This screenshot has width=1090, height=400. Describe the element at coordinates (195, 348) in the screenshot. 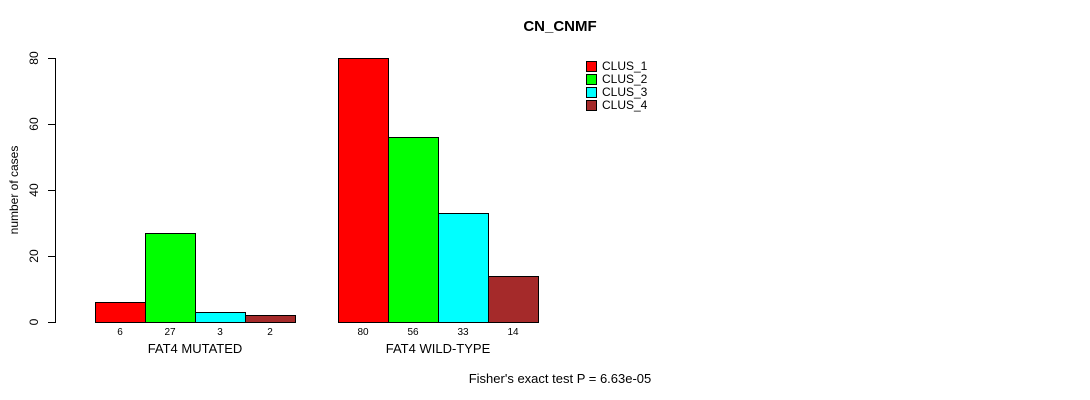

I see `group-label: FAT4 MUTATED` at that location.